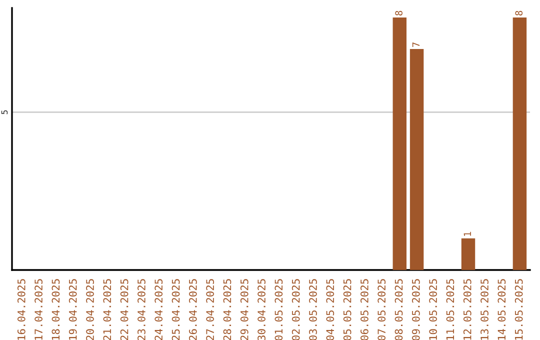  Describe the element at coordinates (56, 309) in the screenshot. I see `x-tick-label: 18.04.2025` at that location.